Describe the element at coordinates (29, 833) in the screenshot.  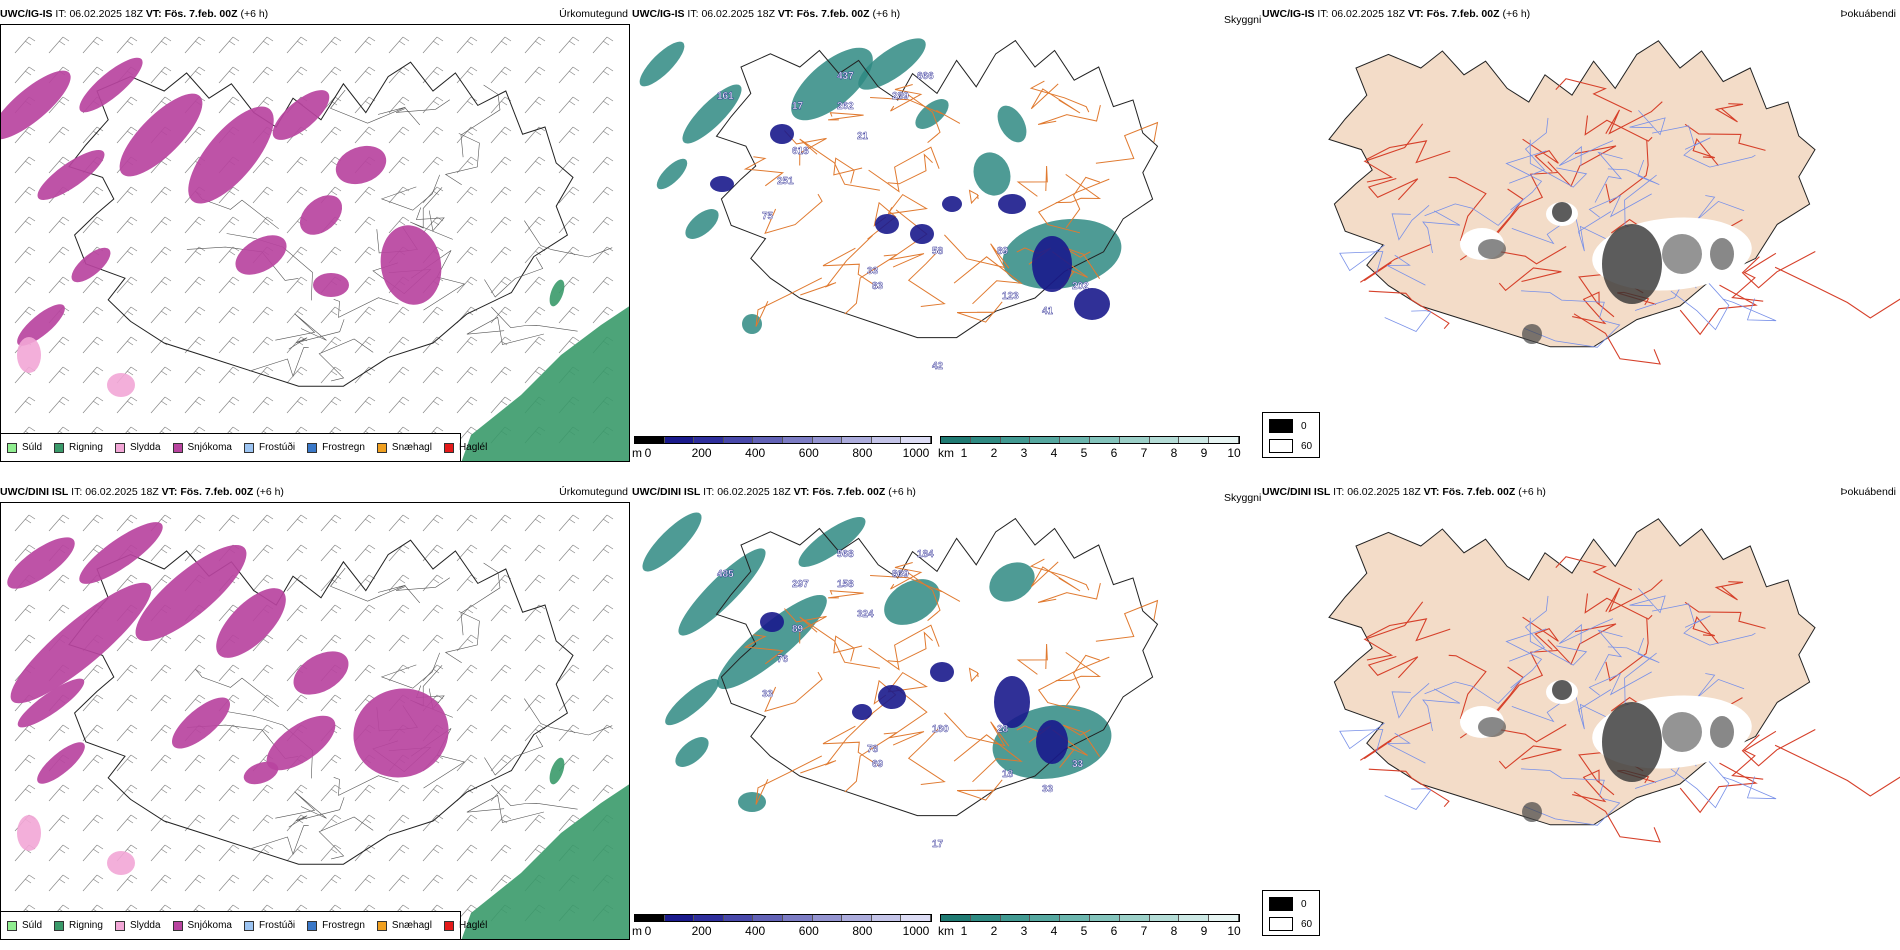
I see `sleet-area` at that location.